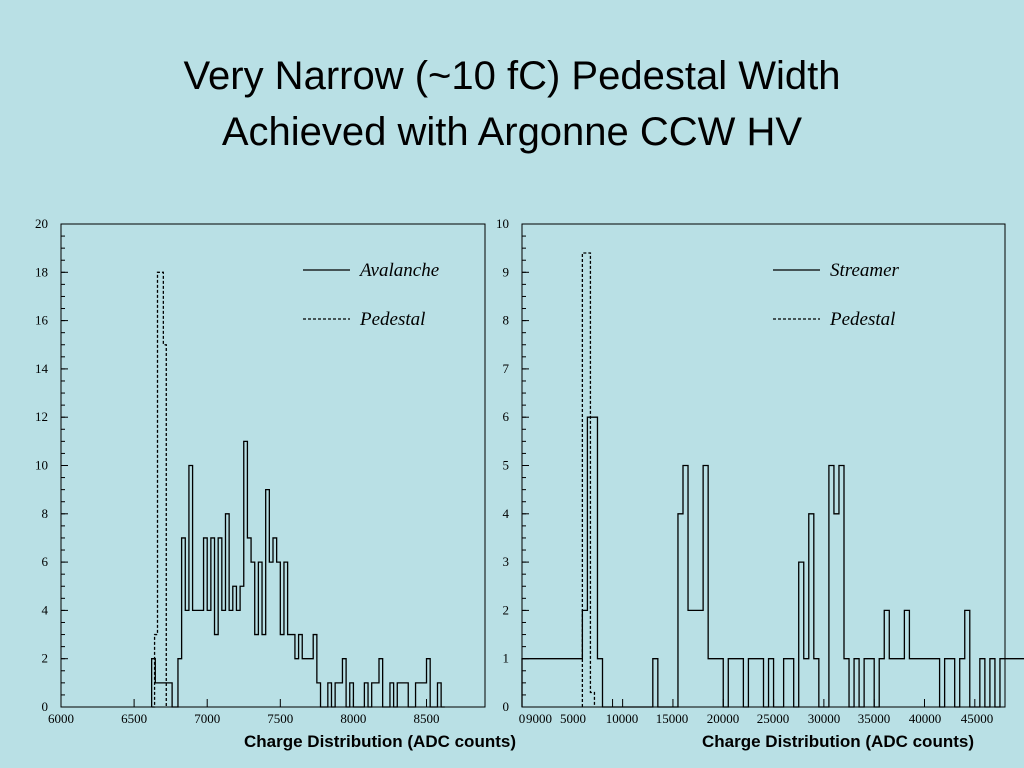 Image resolution: width=1024 pixels, height=768 pixels. I want to click on series-avalanche, so click(297, 574).